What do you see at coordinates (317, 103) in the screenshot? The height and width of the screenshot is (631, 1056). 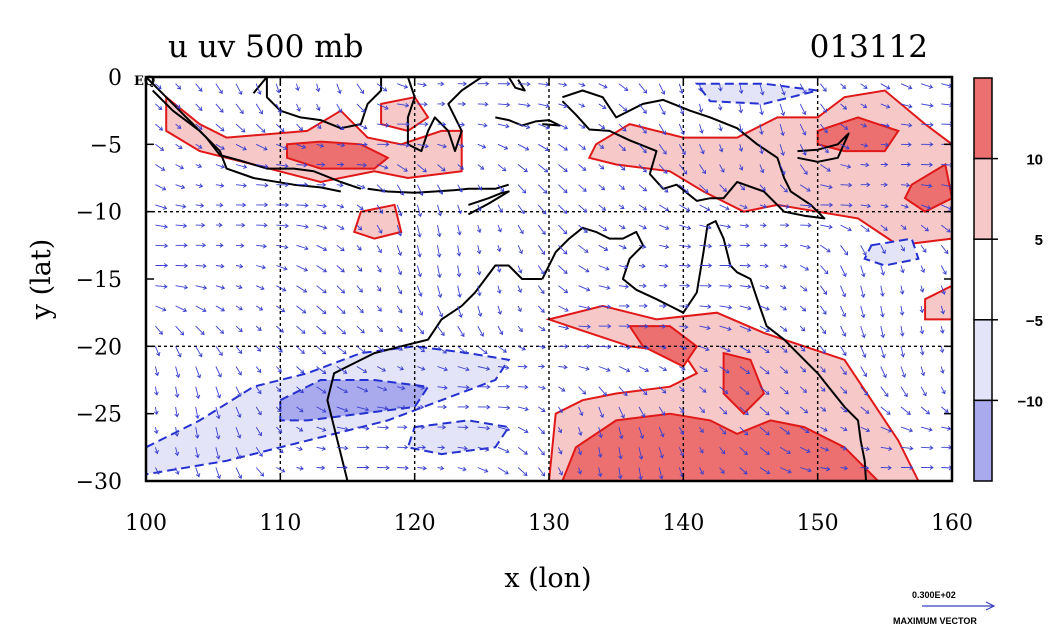 I see `coastline-borneo_south` at bounding box center [317, 103].